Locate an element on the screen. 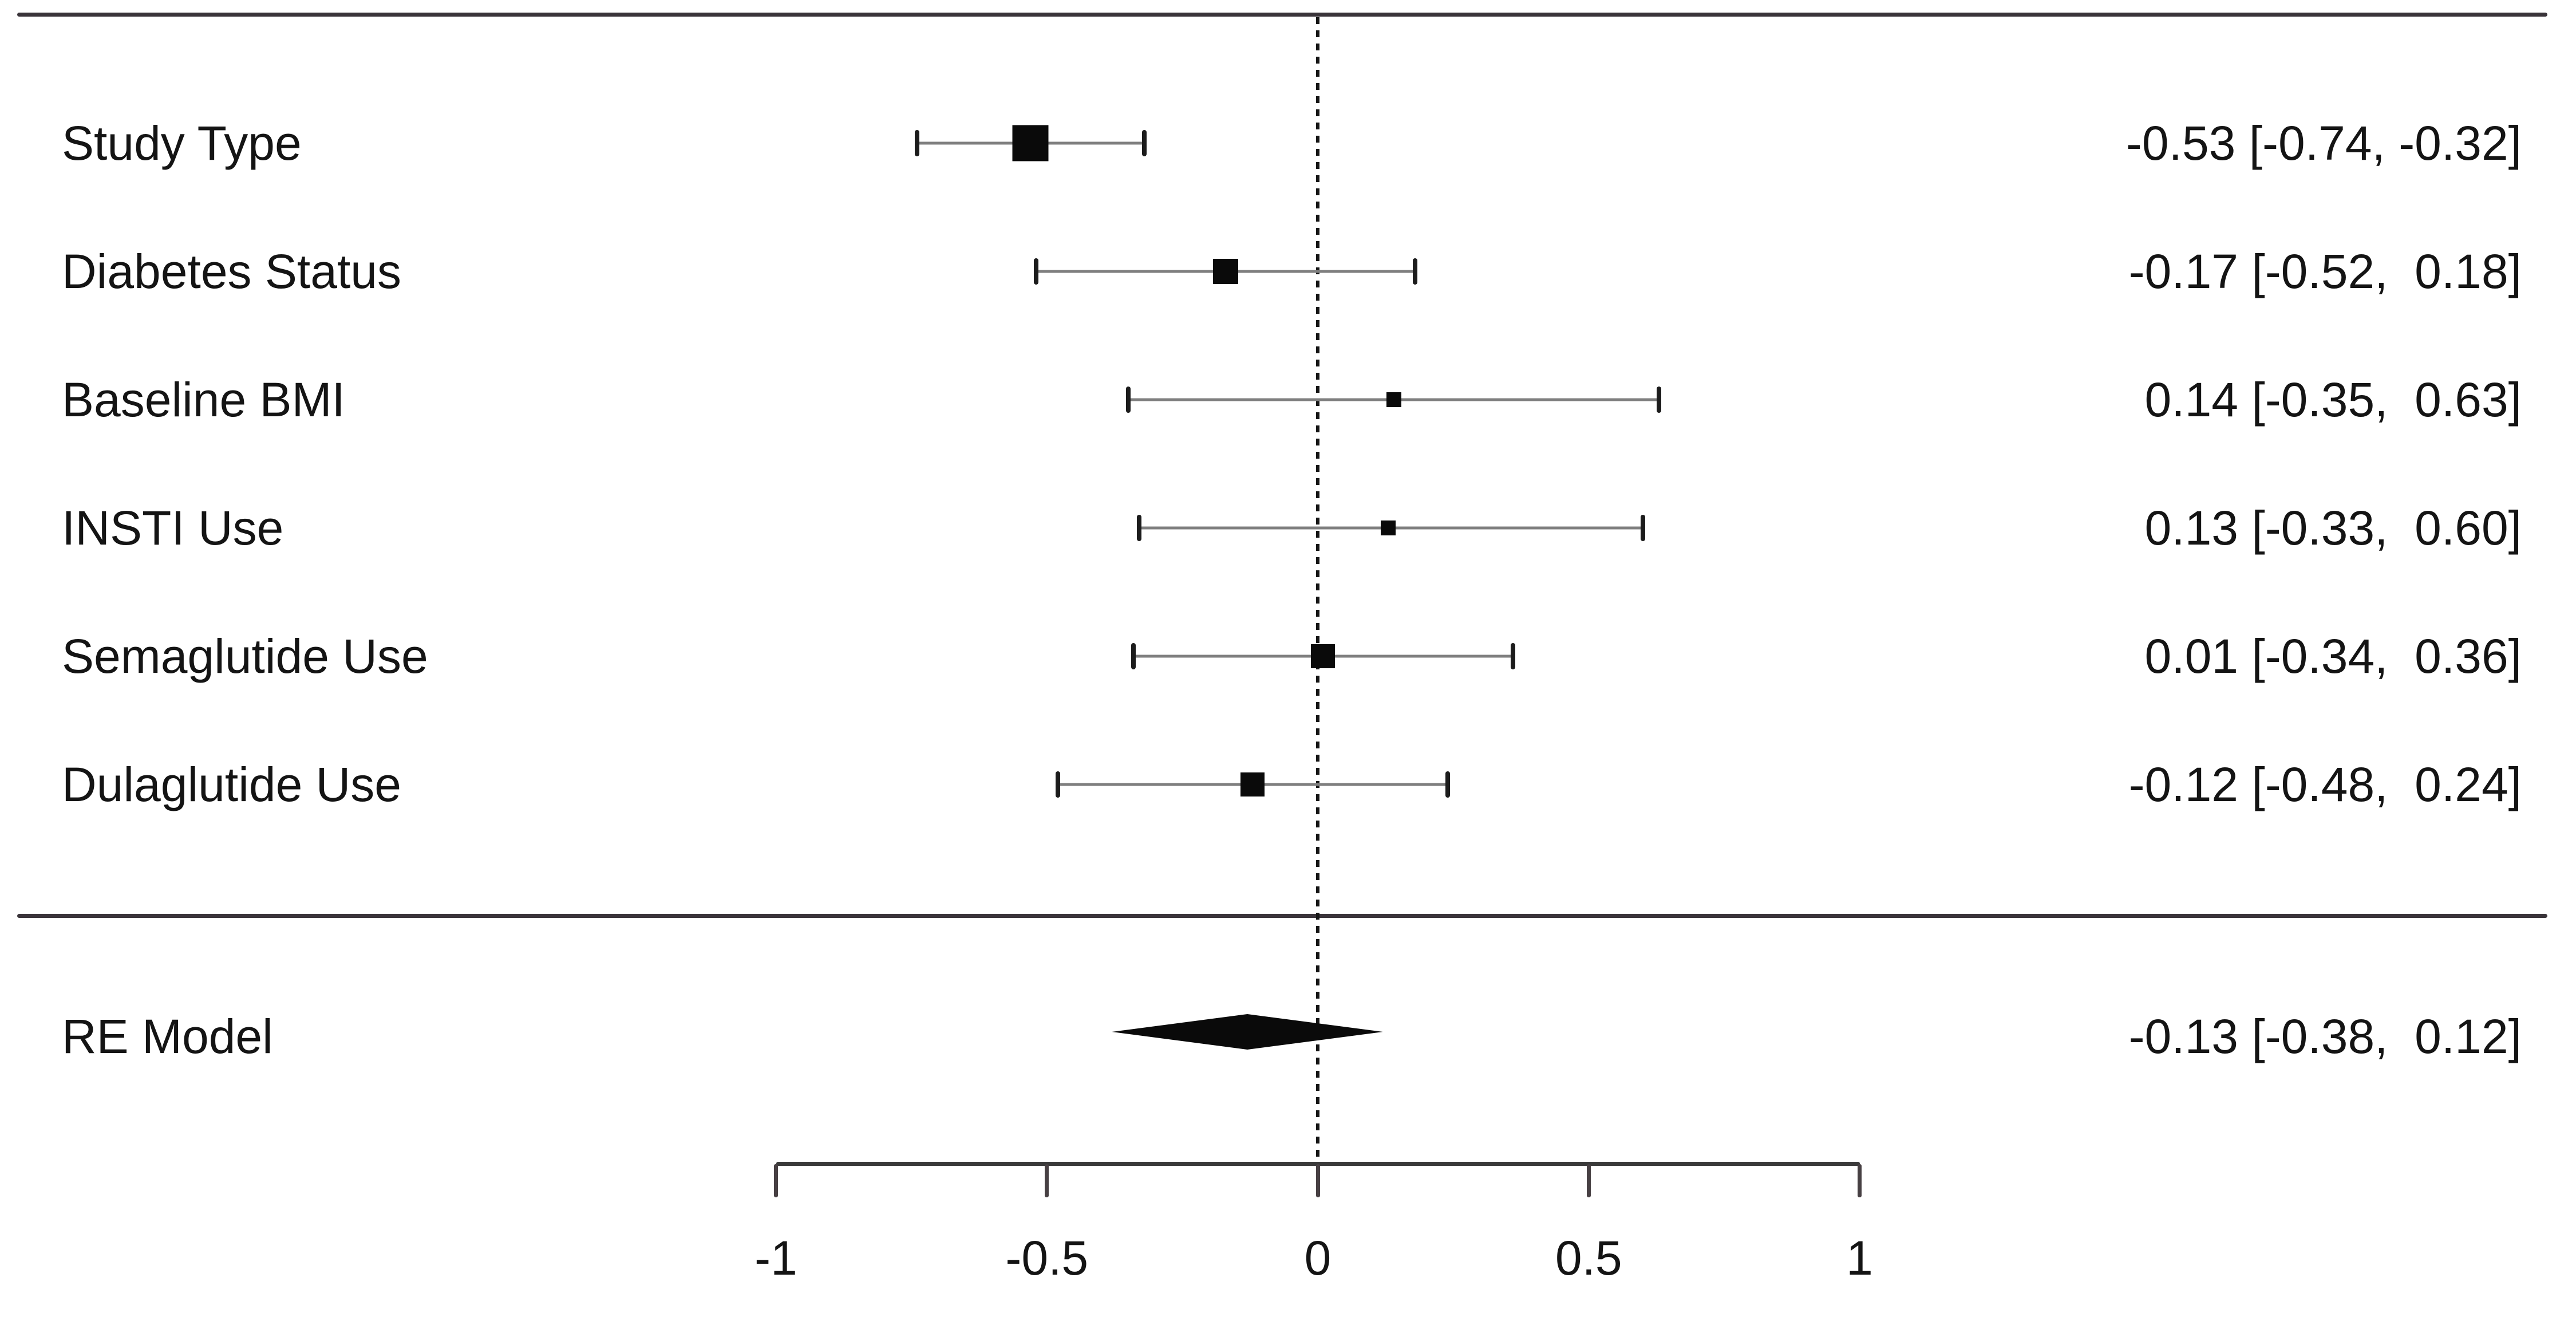 Image resolution: width=2576 pixels, height=1317 pixels. summary-label: RE Model is located at coordinates (167, 1036).